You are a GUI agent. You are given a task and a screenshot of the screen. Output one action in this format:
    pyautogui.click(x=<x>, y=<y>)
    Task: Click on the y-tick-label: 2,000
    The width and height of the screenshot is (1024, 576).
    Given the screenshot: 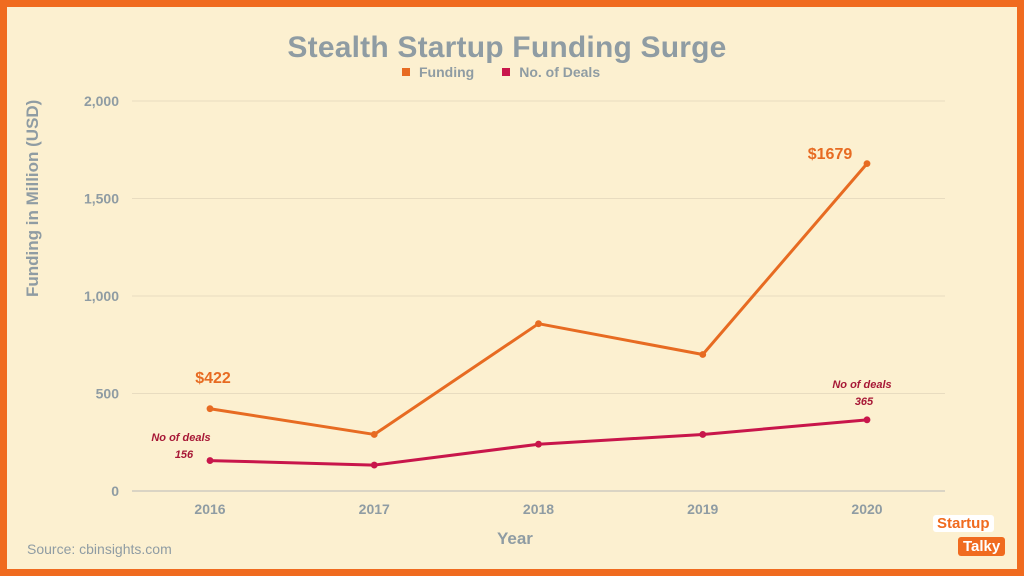 What is the action you would take?
    pyautogui.click(x=101, y=101)
    